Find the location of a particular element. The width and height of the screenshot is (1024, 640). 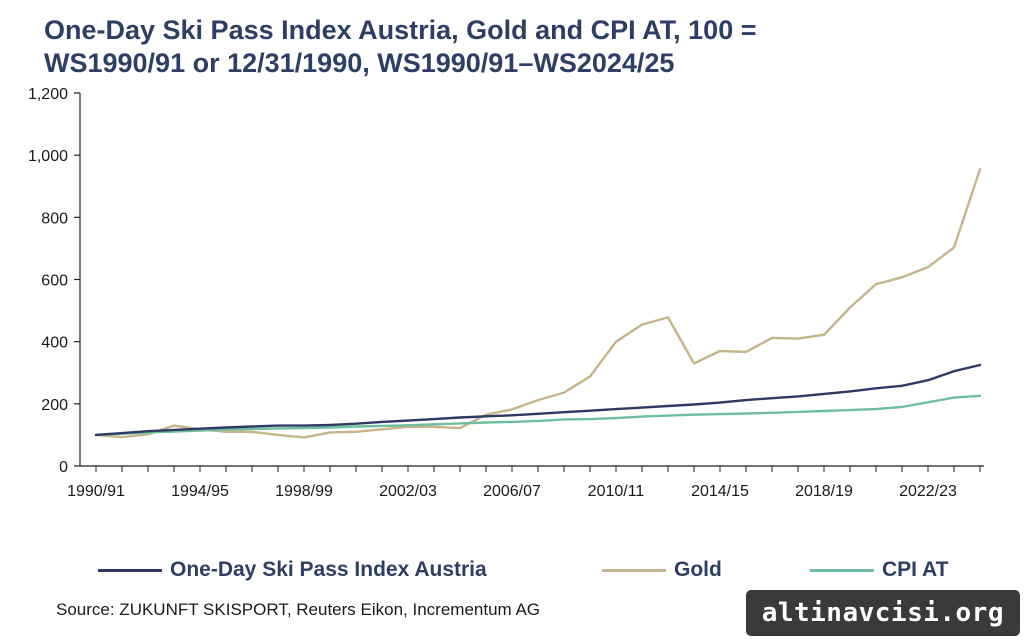

legend-item-gold: Gold is located at coordinates (662, 570).